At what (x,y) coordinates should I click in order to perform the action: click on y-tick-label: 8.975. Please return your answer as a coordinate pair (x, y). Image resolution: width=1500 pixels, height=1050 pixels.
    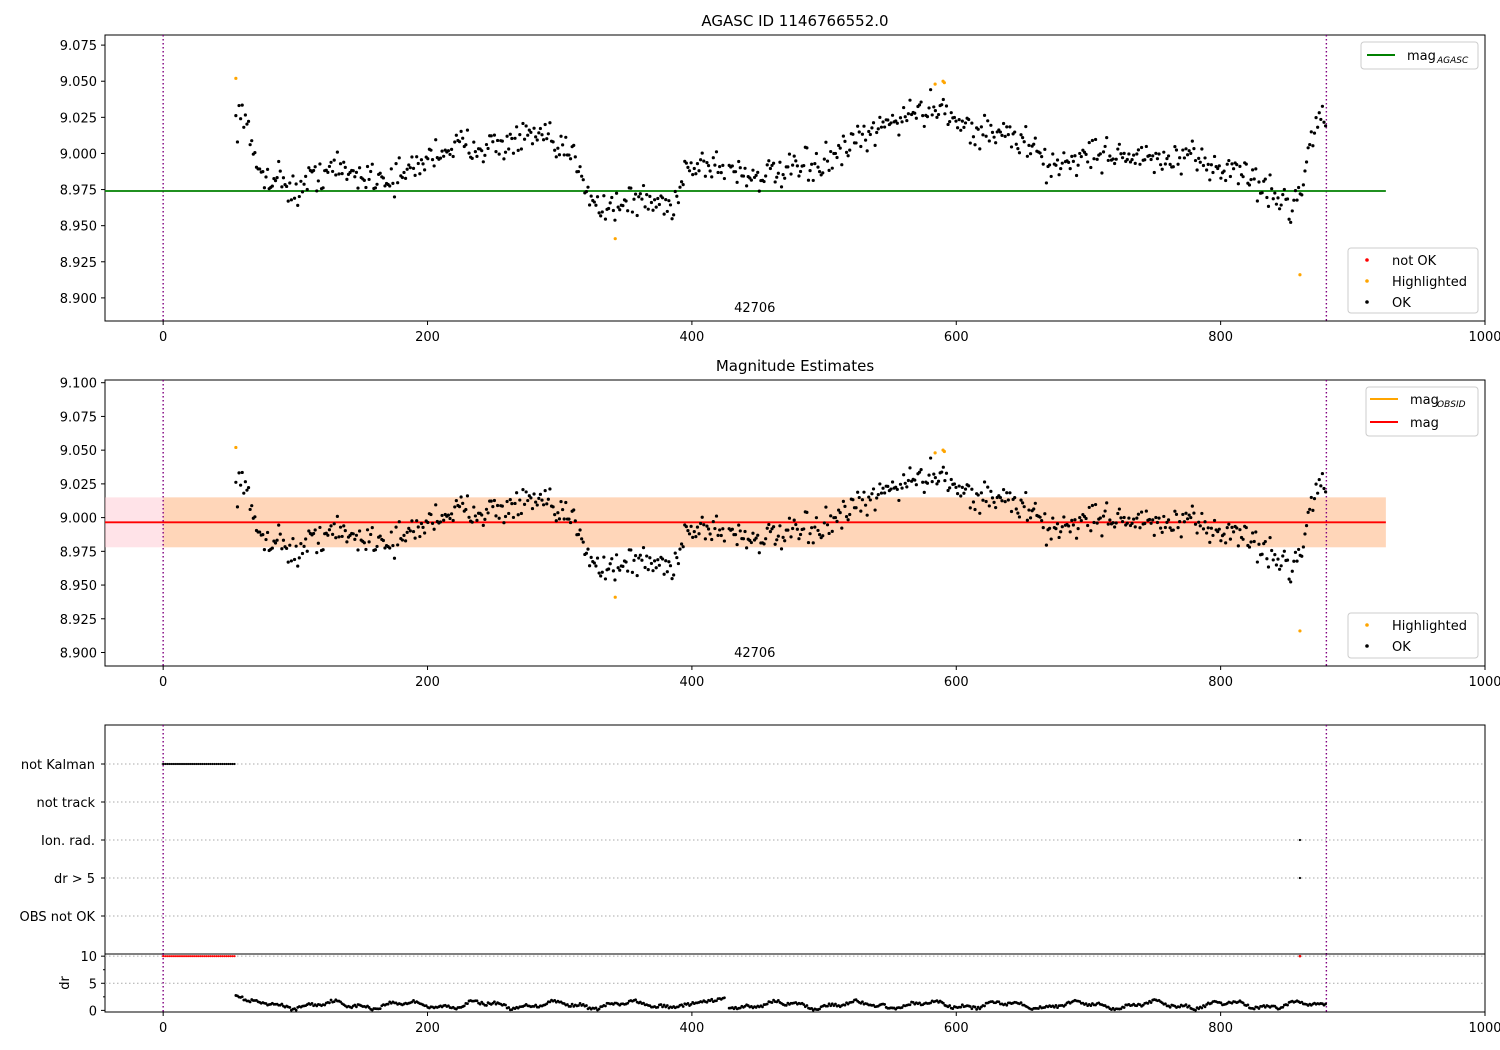
    Looking at the image, I should click on (78, 191).